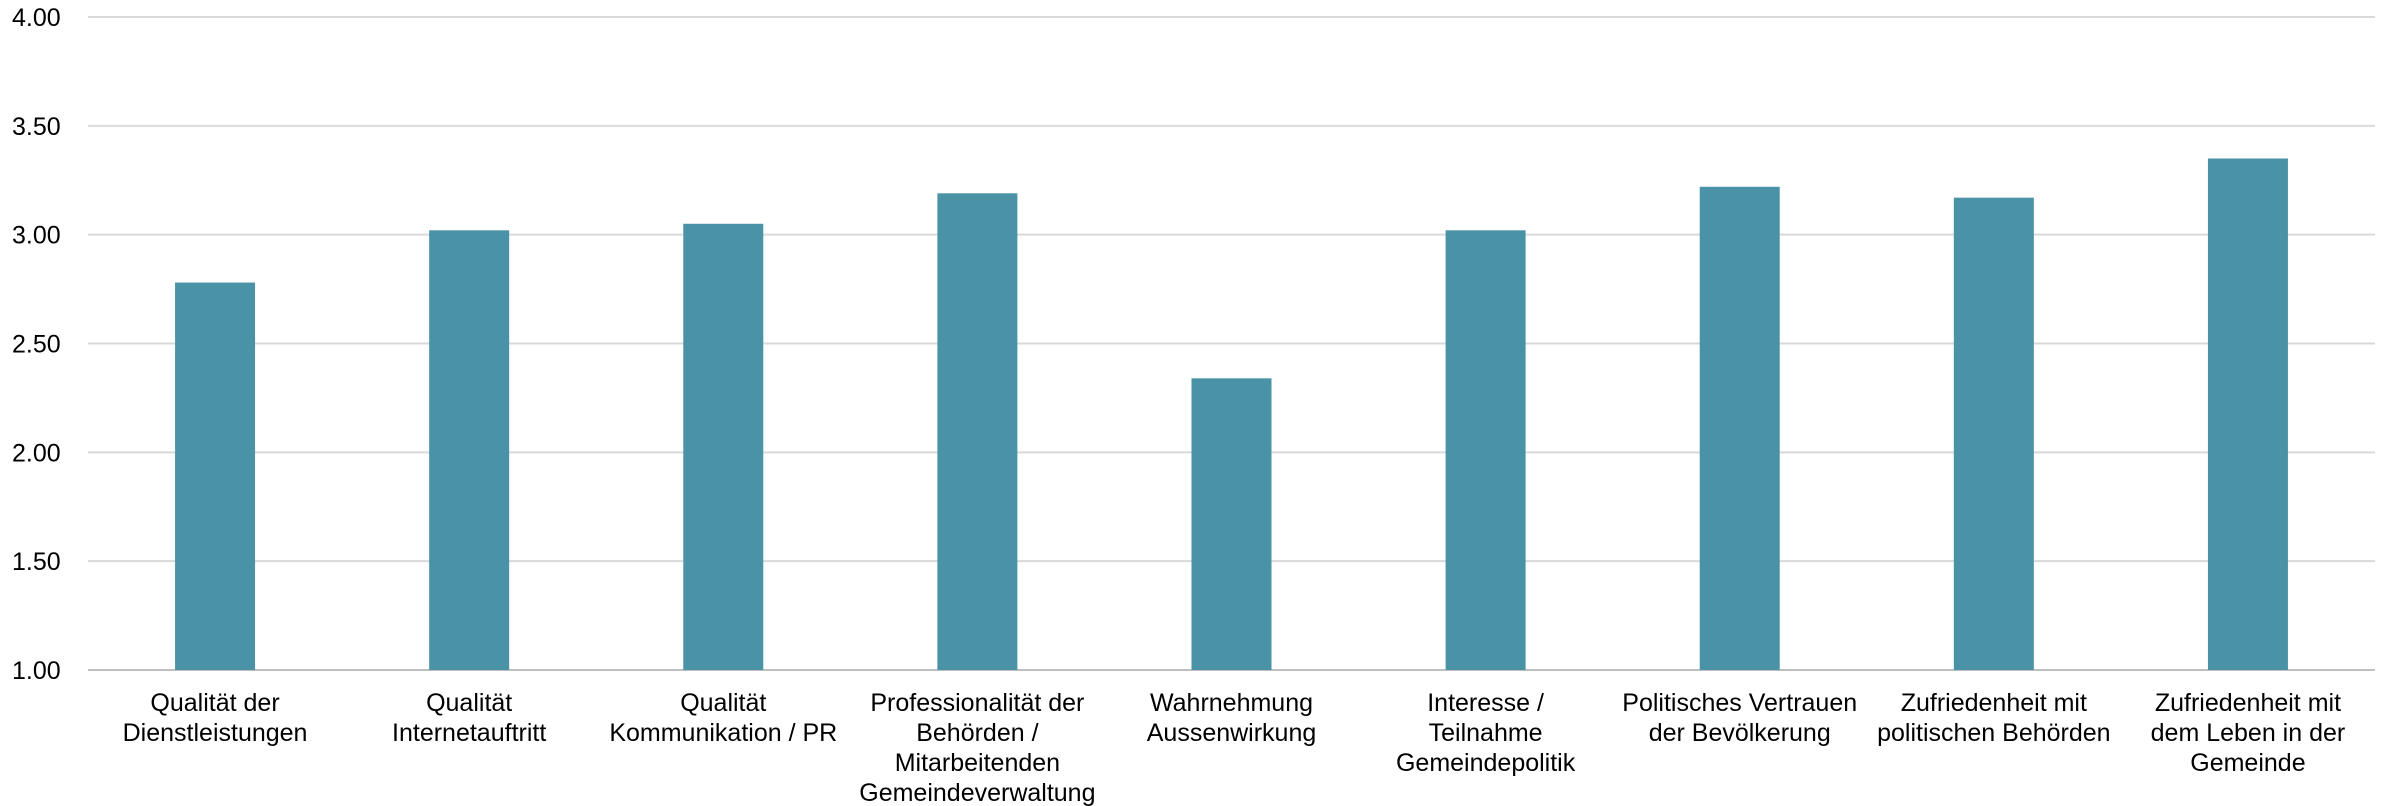  I want to click on x-category-label-line: Gemeindeverwaltung, so click(977, 792).